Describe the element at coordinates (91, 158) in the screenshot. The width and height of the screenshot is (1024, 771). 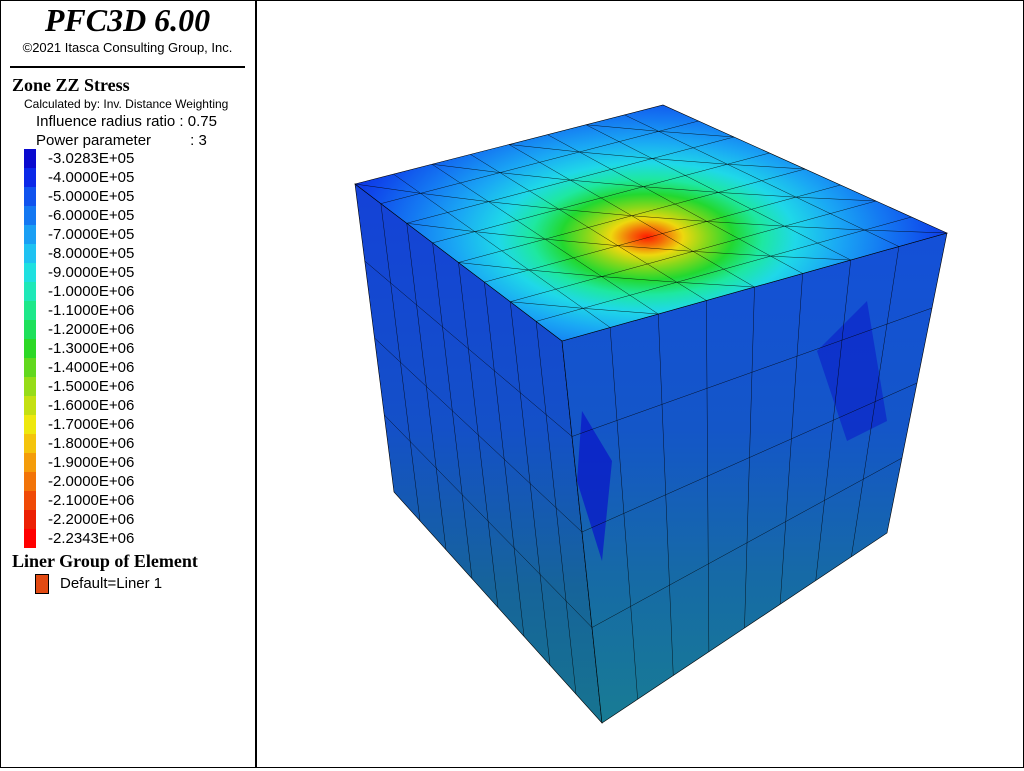
I see `scale-label: -3.0283E+05` at that location.